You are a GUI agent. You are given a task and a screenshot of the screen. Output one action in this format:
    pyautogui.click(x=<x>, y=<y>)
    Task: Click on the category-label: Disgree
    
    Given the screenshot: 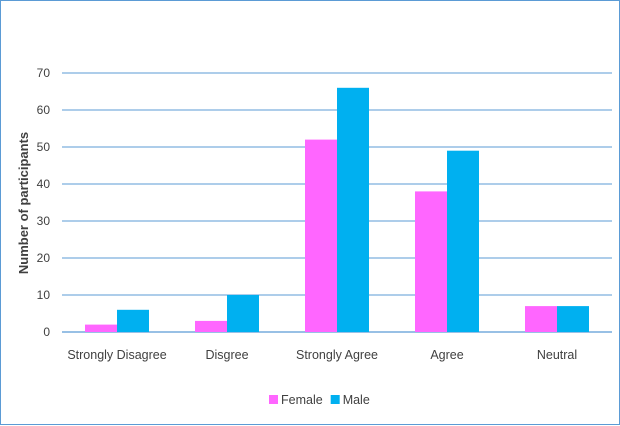 What is the action you would take?
    pyautogui.click(x=226, y=355)
    